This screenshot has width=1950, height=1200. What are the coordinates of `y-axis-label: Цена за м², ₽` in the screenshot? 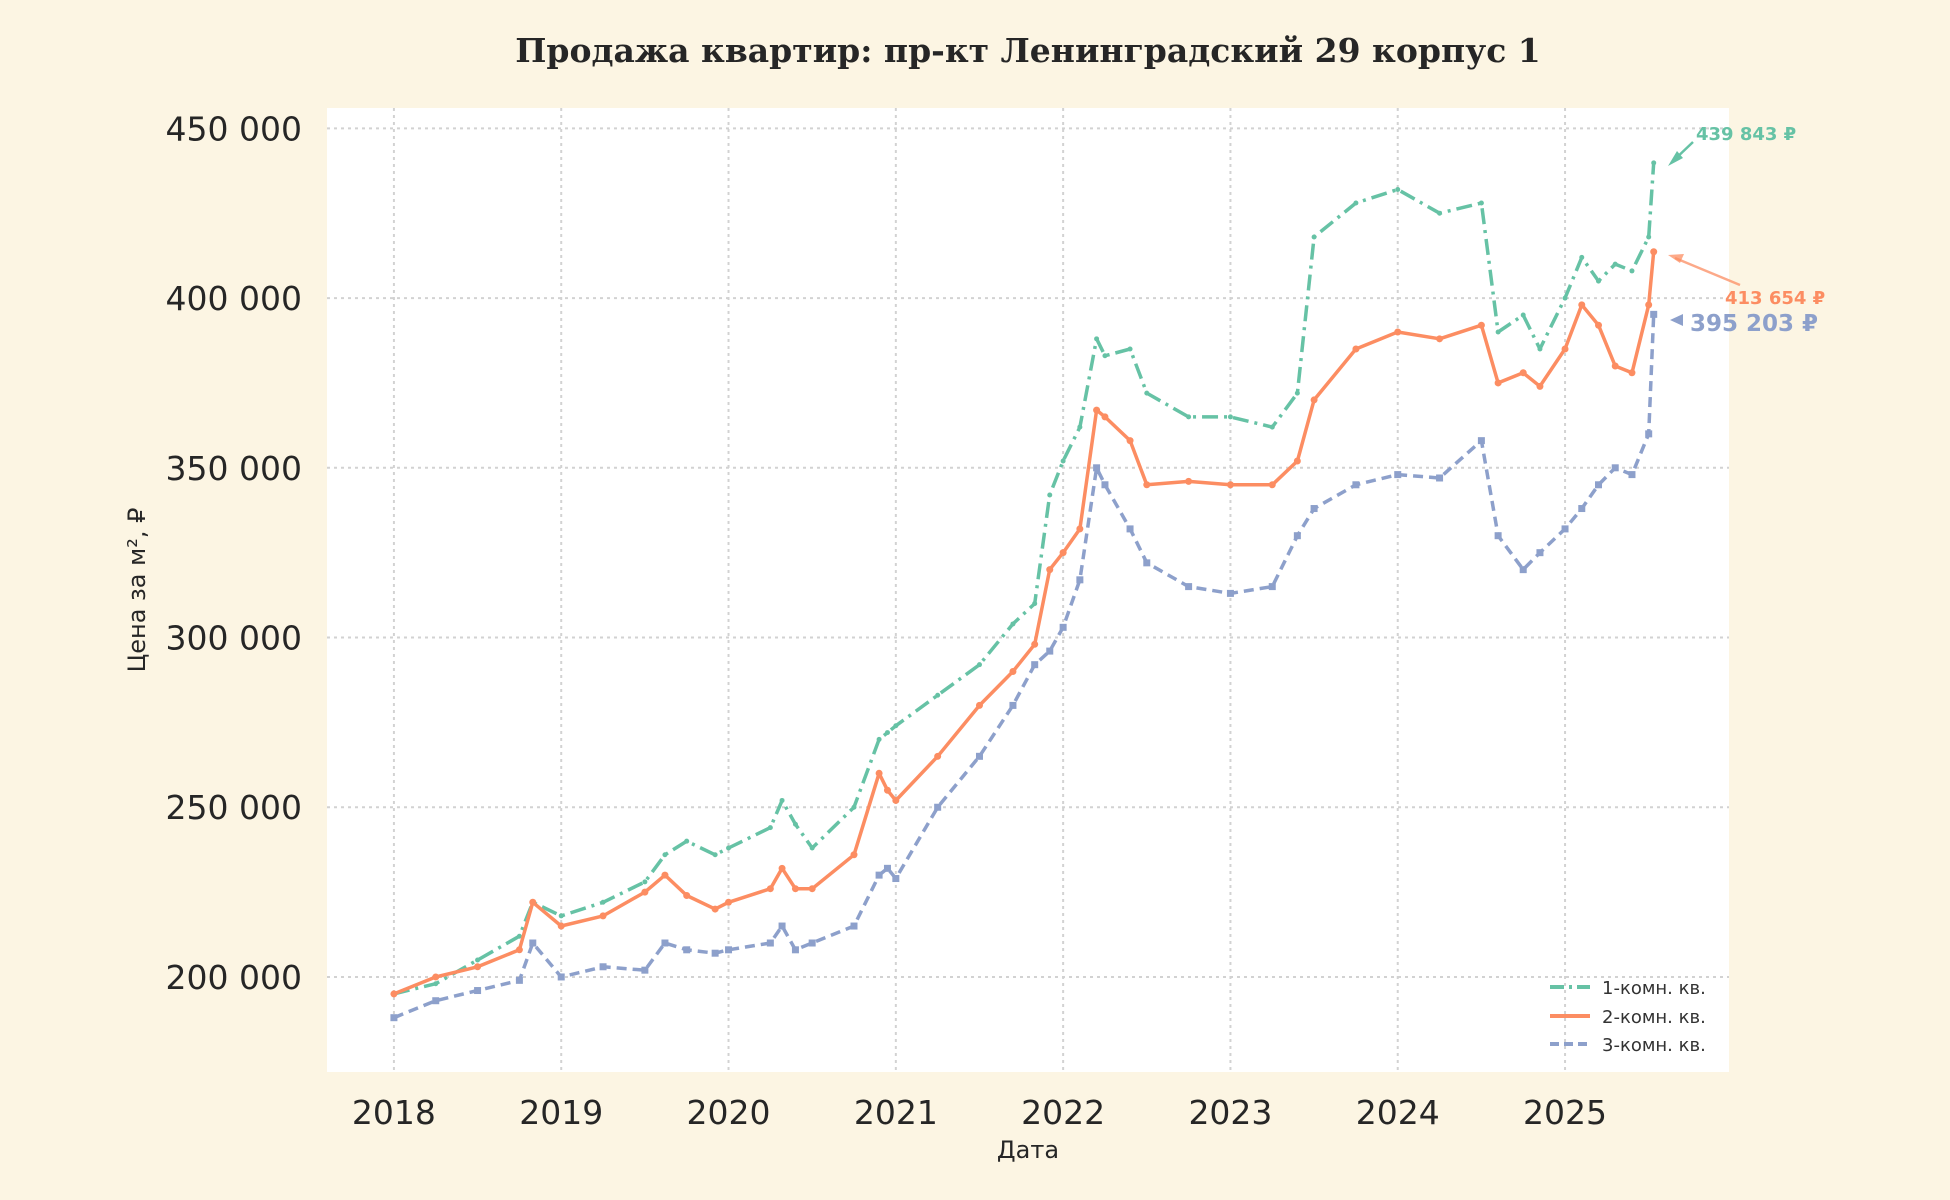 It's located at (137, 590).